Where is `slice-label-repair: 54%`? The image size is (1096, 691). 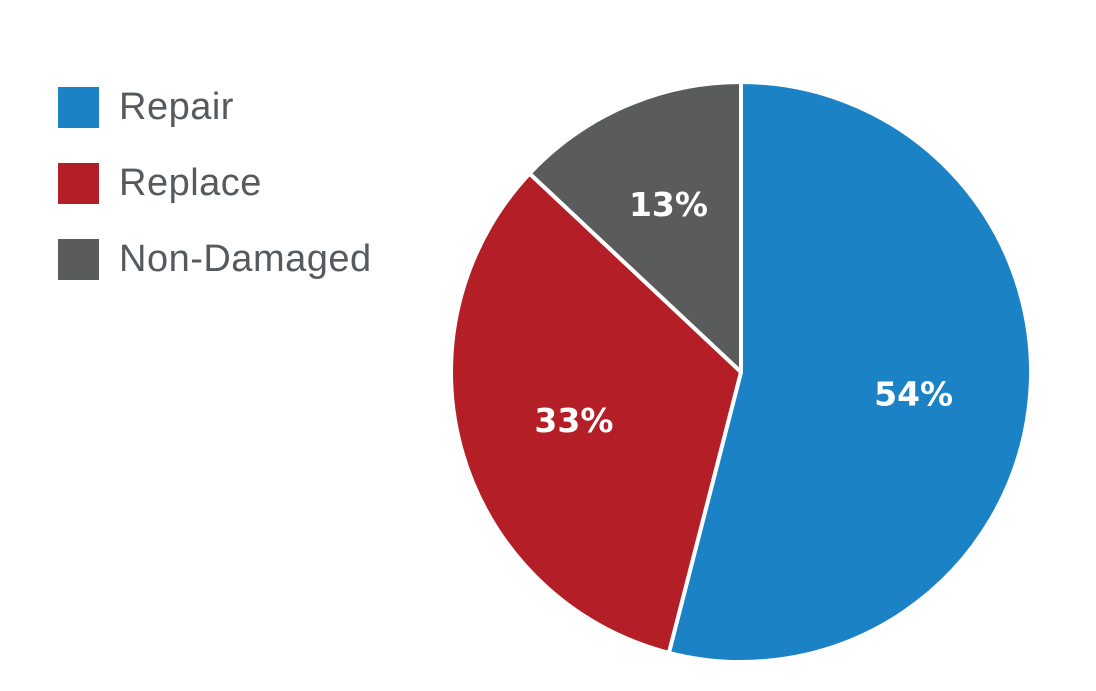 slice-label-repair: 54% is located at coordinates (913, 393).